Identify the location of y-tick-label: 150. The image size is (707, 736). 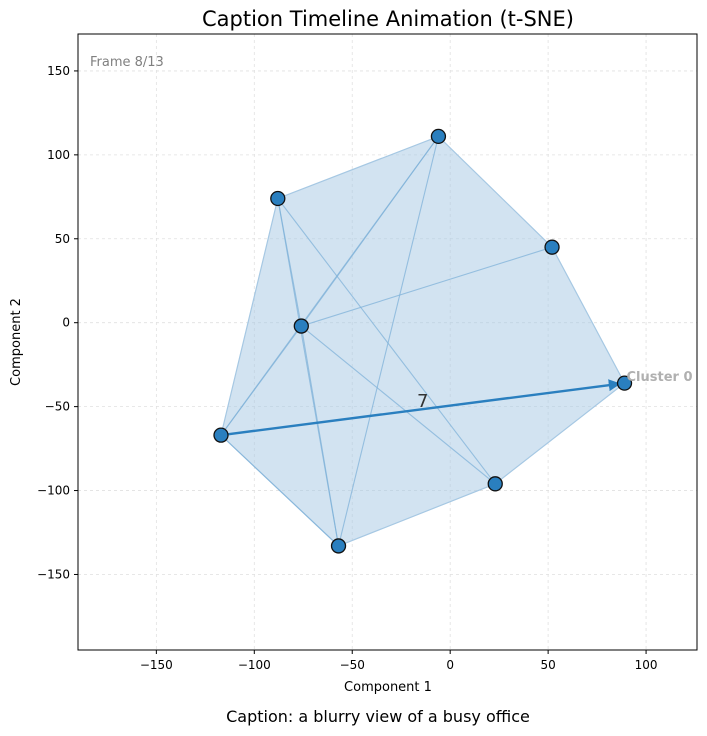
(58, 71).